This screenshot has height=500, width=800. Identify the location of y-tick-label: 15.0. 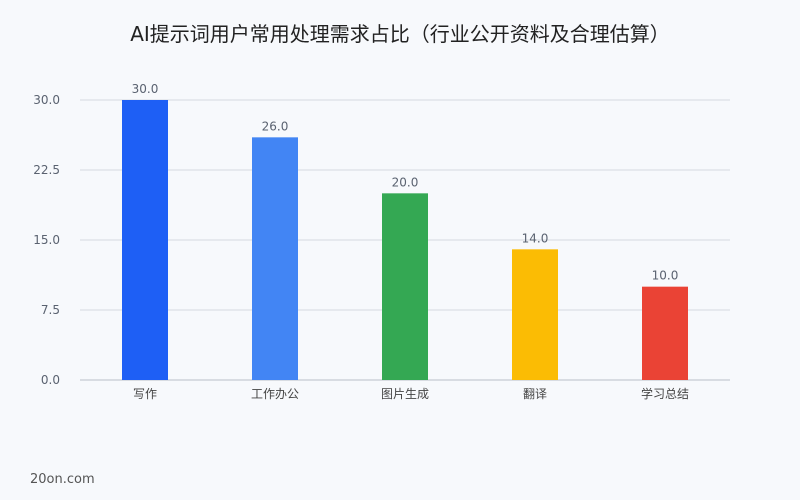
(46, 240).